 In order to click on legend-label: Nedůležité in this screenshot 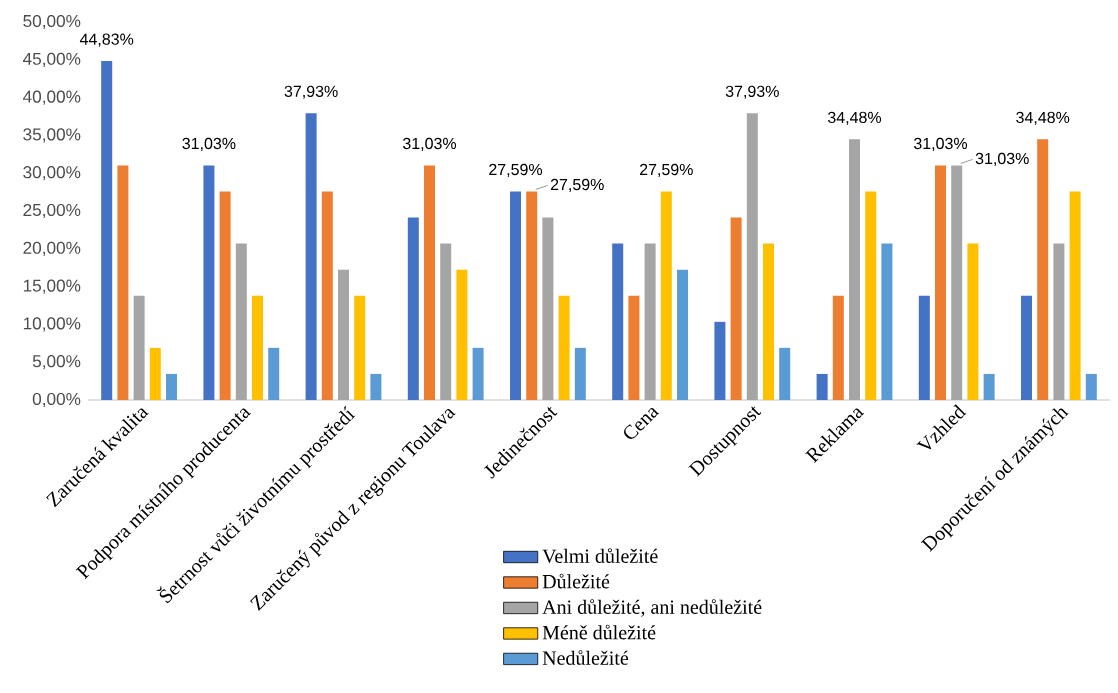, I will do `click(585, 657)`.